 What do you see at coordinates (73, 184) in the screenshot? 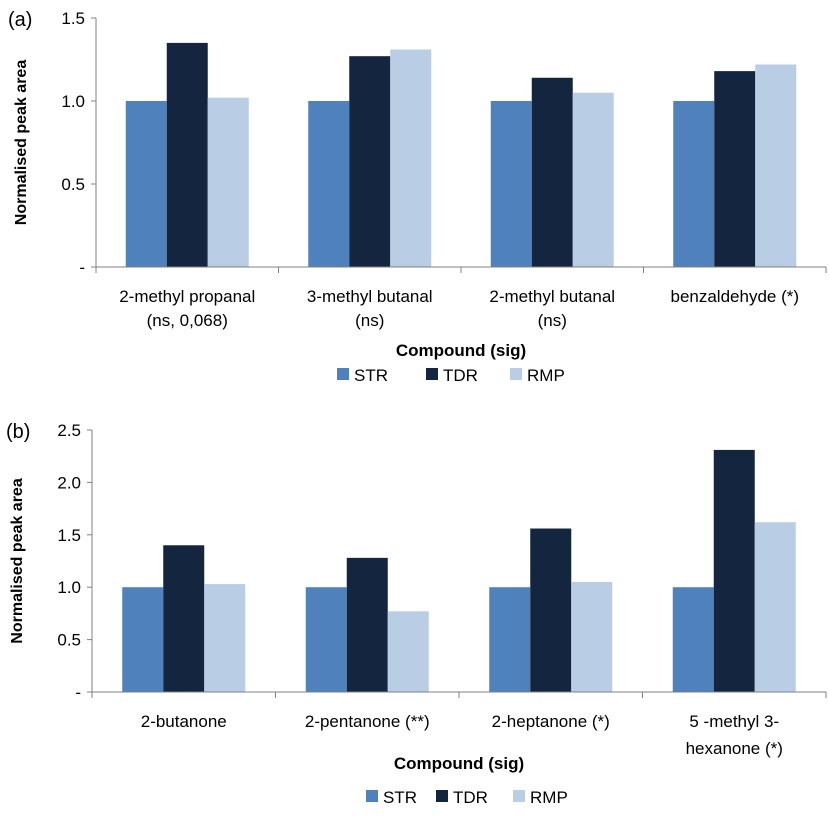
I see `panel-a-y-tick-label-2: 0.5` at bounding box center [73, 184].